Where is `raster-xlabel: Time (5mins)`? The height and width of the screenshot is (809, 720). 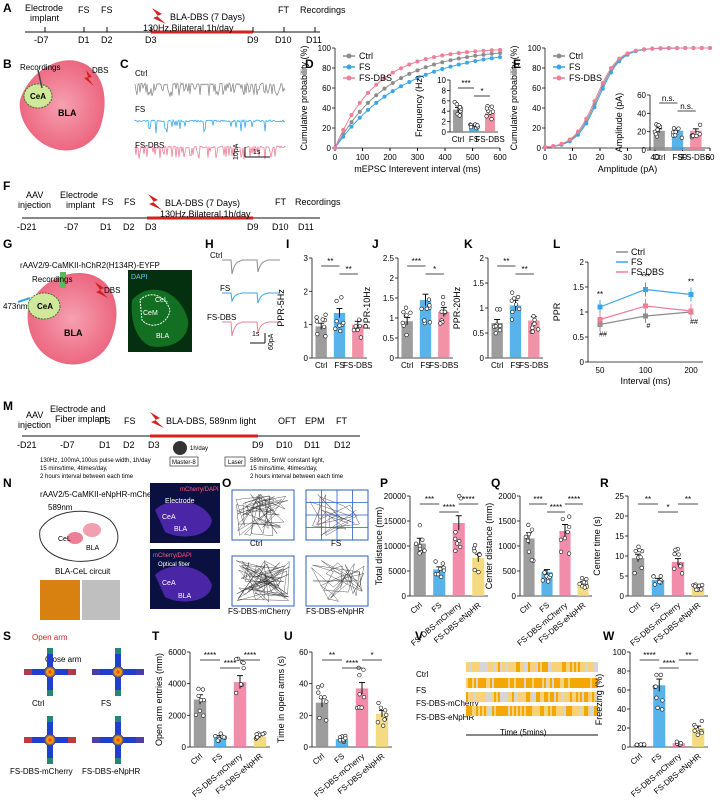
raster-xlabel: Time (5mins) is located at coordinates (523, 732).